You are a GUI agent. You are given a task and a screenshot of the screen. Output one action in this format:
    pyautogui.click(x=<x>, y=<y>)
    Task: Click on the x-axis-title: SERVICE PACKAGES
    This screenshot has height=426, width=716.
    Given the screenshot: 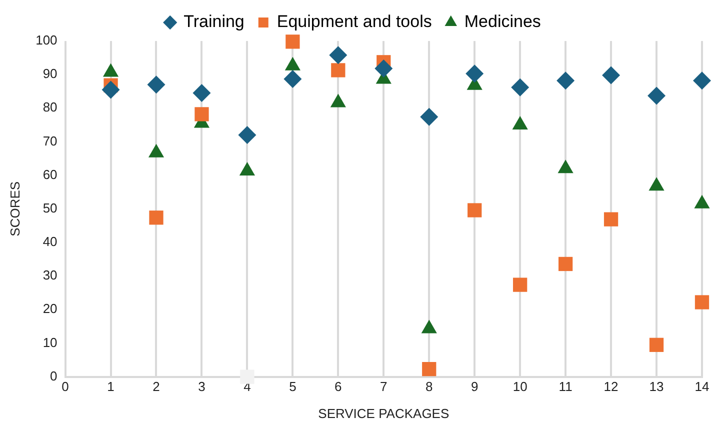 What is the action you would take?
    pyautogui.click(x=384, y=413)
    